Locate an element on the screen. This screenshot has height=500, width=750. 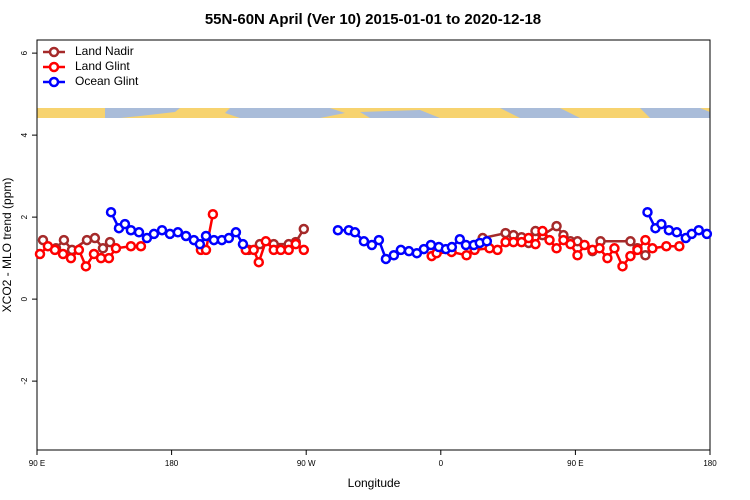
y-axis-label: XCO2 - MLO trend (ppm) is located at coordinates (7, 245).